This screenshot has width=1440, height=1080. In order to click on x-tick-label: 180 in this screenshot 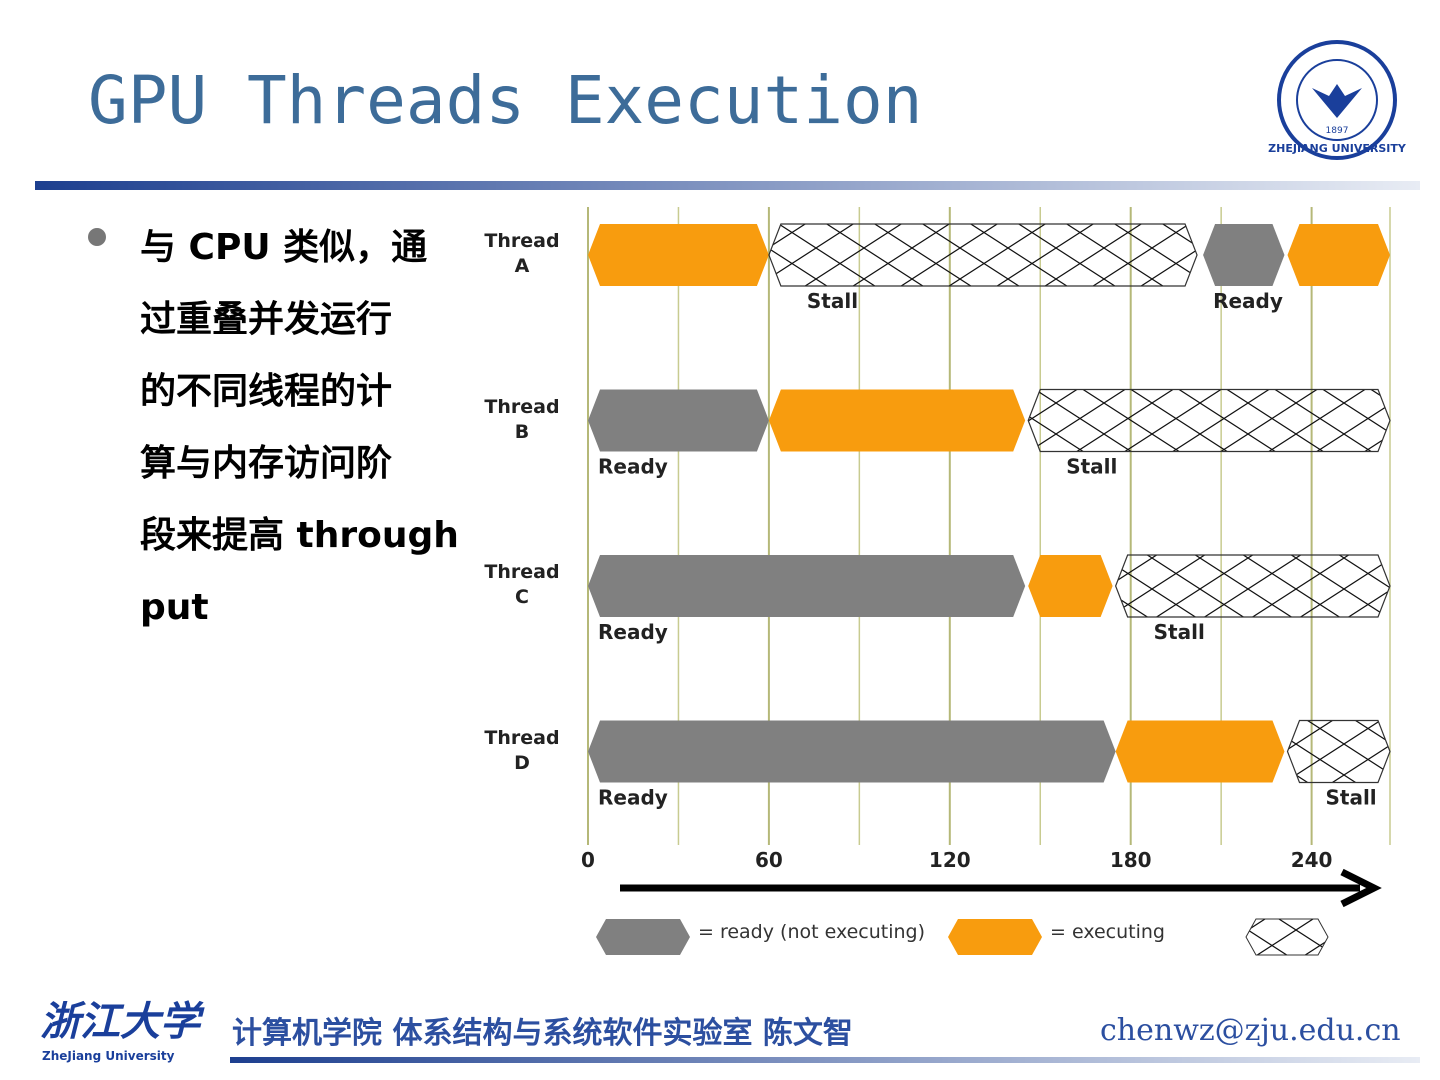, I will do `click(1131, 860)`.